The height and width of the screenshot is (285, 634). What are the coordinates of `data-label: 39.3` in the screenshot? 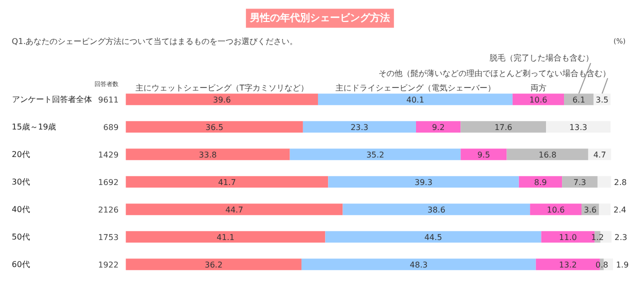 It's located at (423, 182).